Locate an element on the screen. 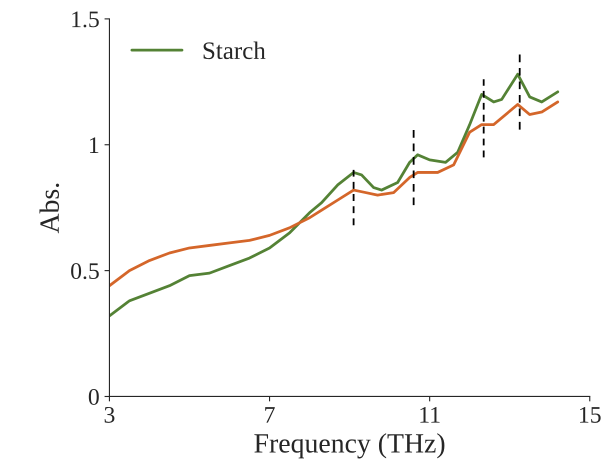  x-axis-title: Frequency (THz) is located at coordinates (349, 445).